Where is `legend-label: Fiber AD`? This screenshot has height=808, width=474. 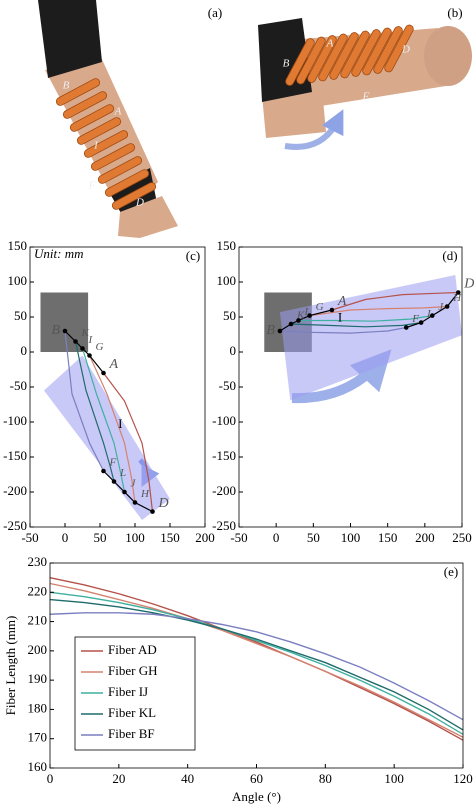
legend-label: Fiber AD is located at coordinates (132, 649).